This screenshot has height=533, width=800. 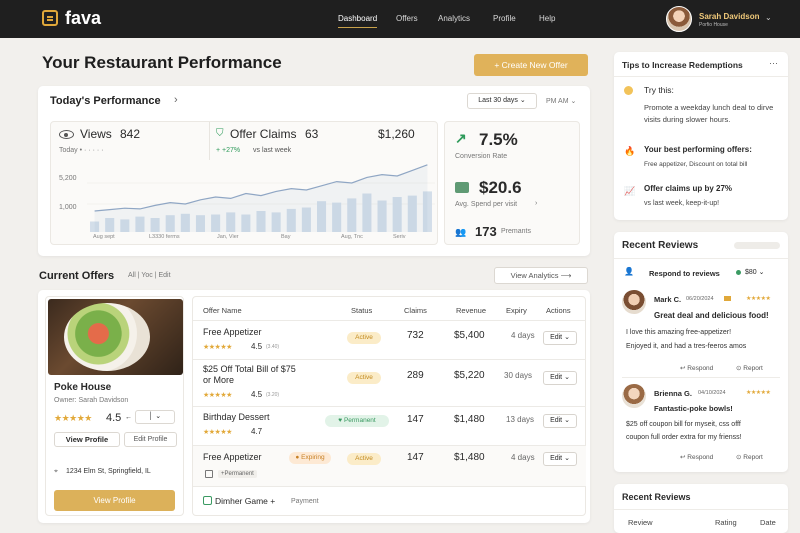 What do you see at coordinates (729, 16) in the screenshot?
I see `user-name: Sarah Davidson` at bounding box center [729, 16].